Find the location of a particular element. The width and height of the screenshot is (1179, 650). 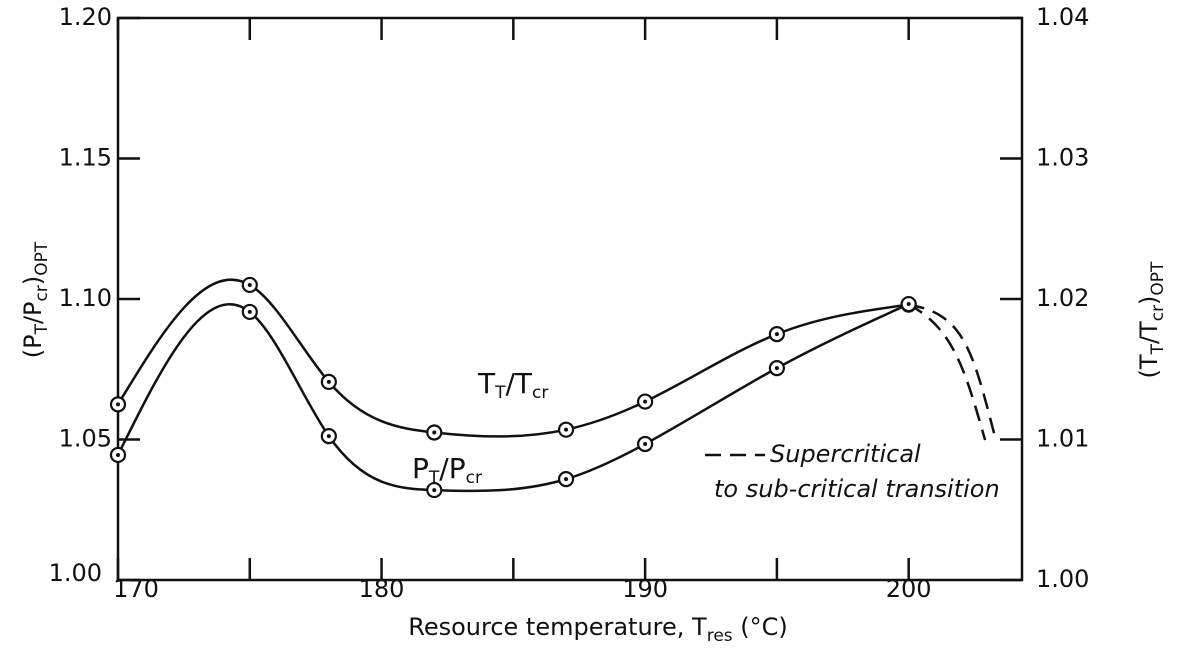

y2-axis-label-part: OPT is located at coordinates (1158, 278).